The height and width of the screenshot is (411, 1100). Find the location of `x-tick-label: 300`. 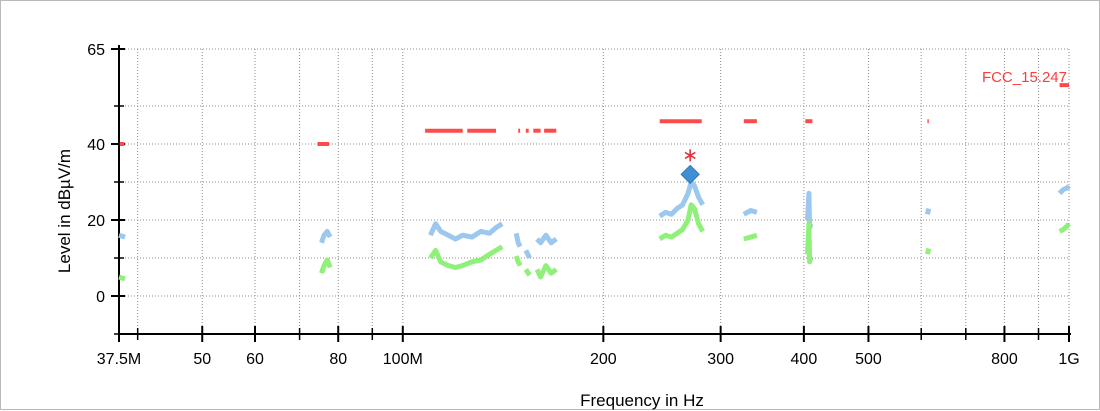

x-tick-label: 300 is located at coordinates (720, 359).